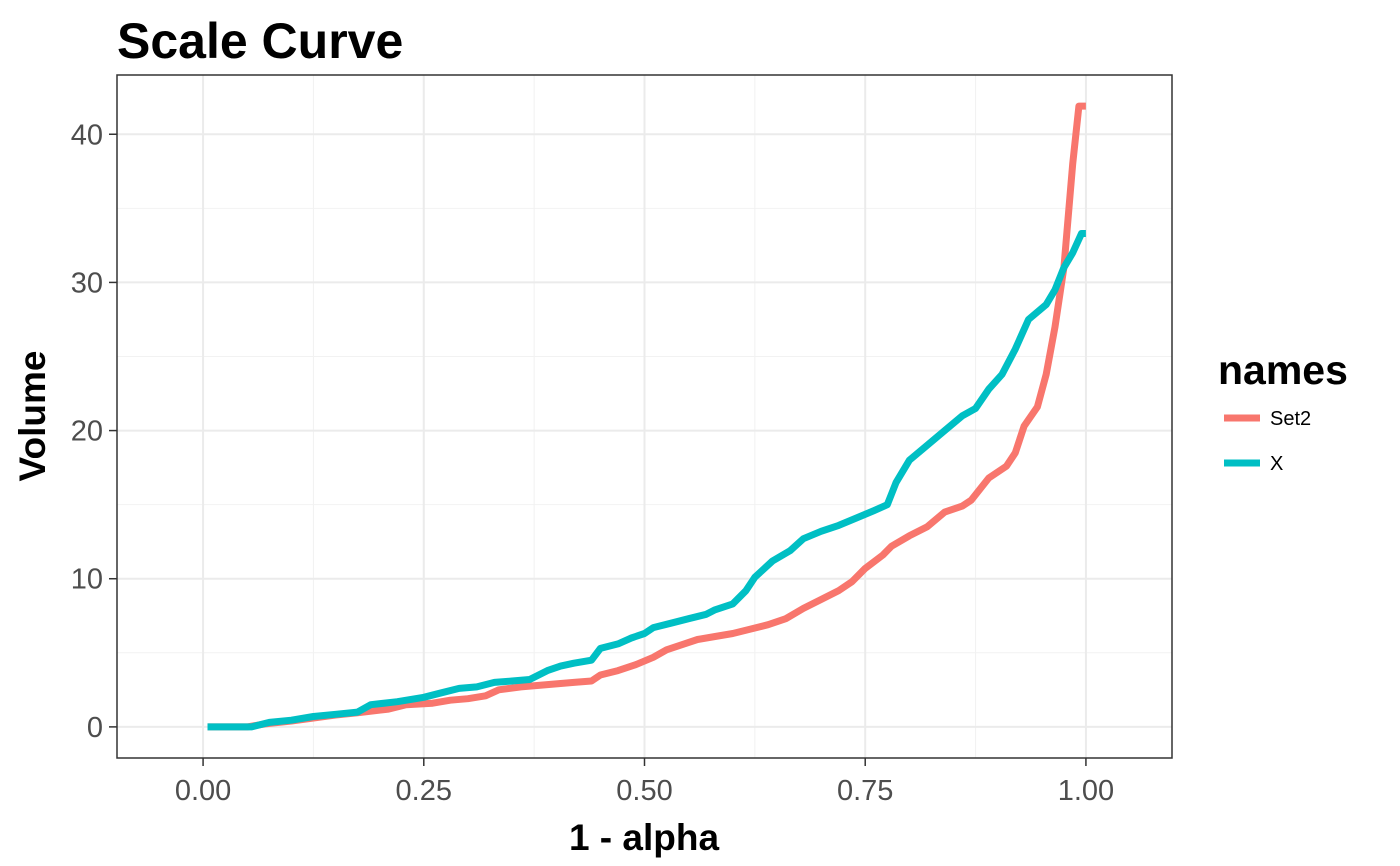  I want to click on y-axis-ticks: 0 10 20 30 40, so click(94, 431).